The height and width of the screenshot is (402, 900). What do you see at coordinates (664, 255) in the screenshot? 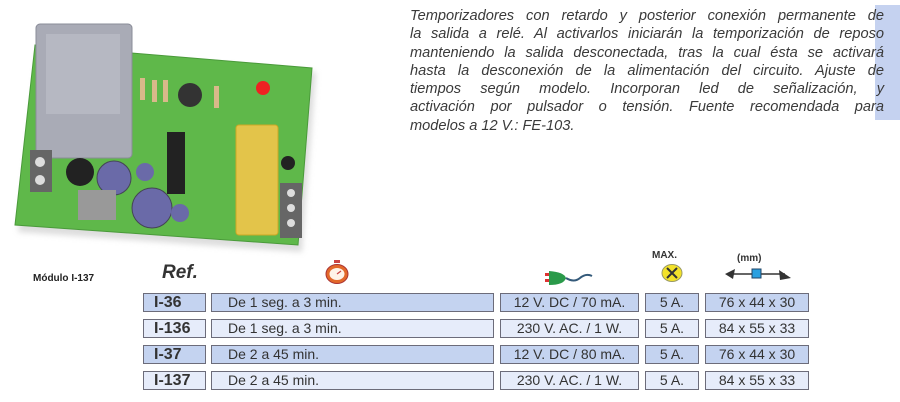
I see `max-current-label: MAX.` at bounding box center [664, 255].